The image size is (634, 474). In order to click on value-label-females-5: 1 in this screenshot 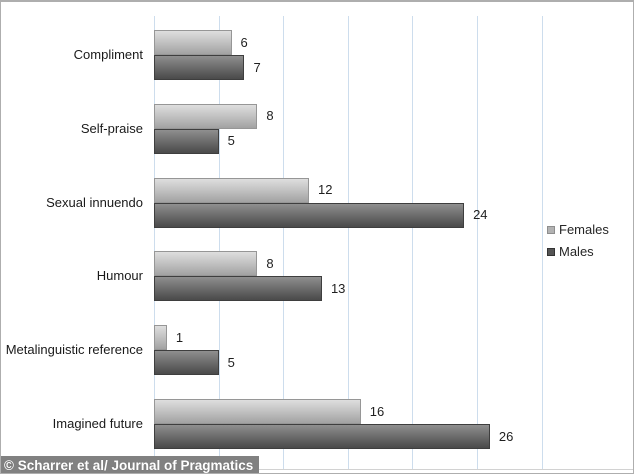, I will do `click(179, 337)`.